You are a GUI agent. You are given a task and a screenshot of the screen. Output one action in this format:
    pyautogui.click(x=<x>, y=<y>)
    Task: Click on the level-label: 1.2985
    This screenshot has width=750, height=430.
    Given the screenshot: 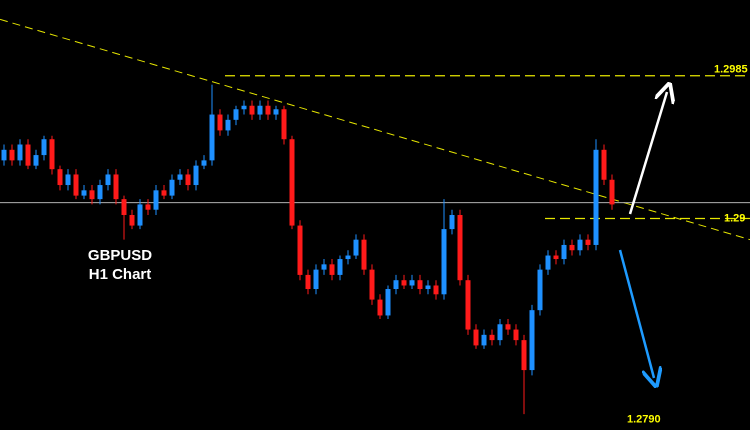 What is the action you would take?
    pyautogui.click(x=731, y=70)
    